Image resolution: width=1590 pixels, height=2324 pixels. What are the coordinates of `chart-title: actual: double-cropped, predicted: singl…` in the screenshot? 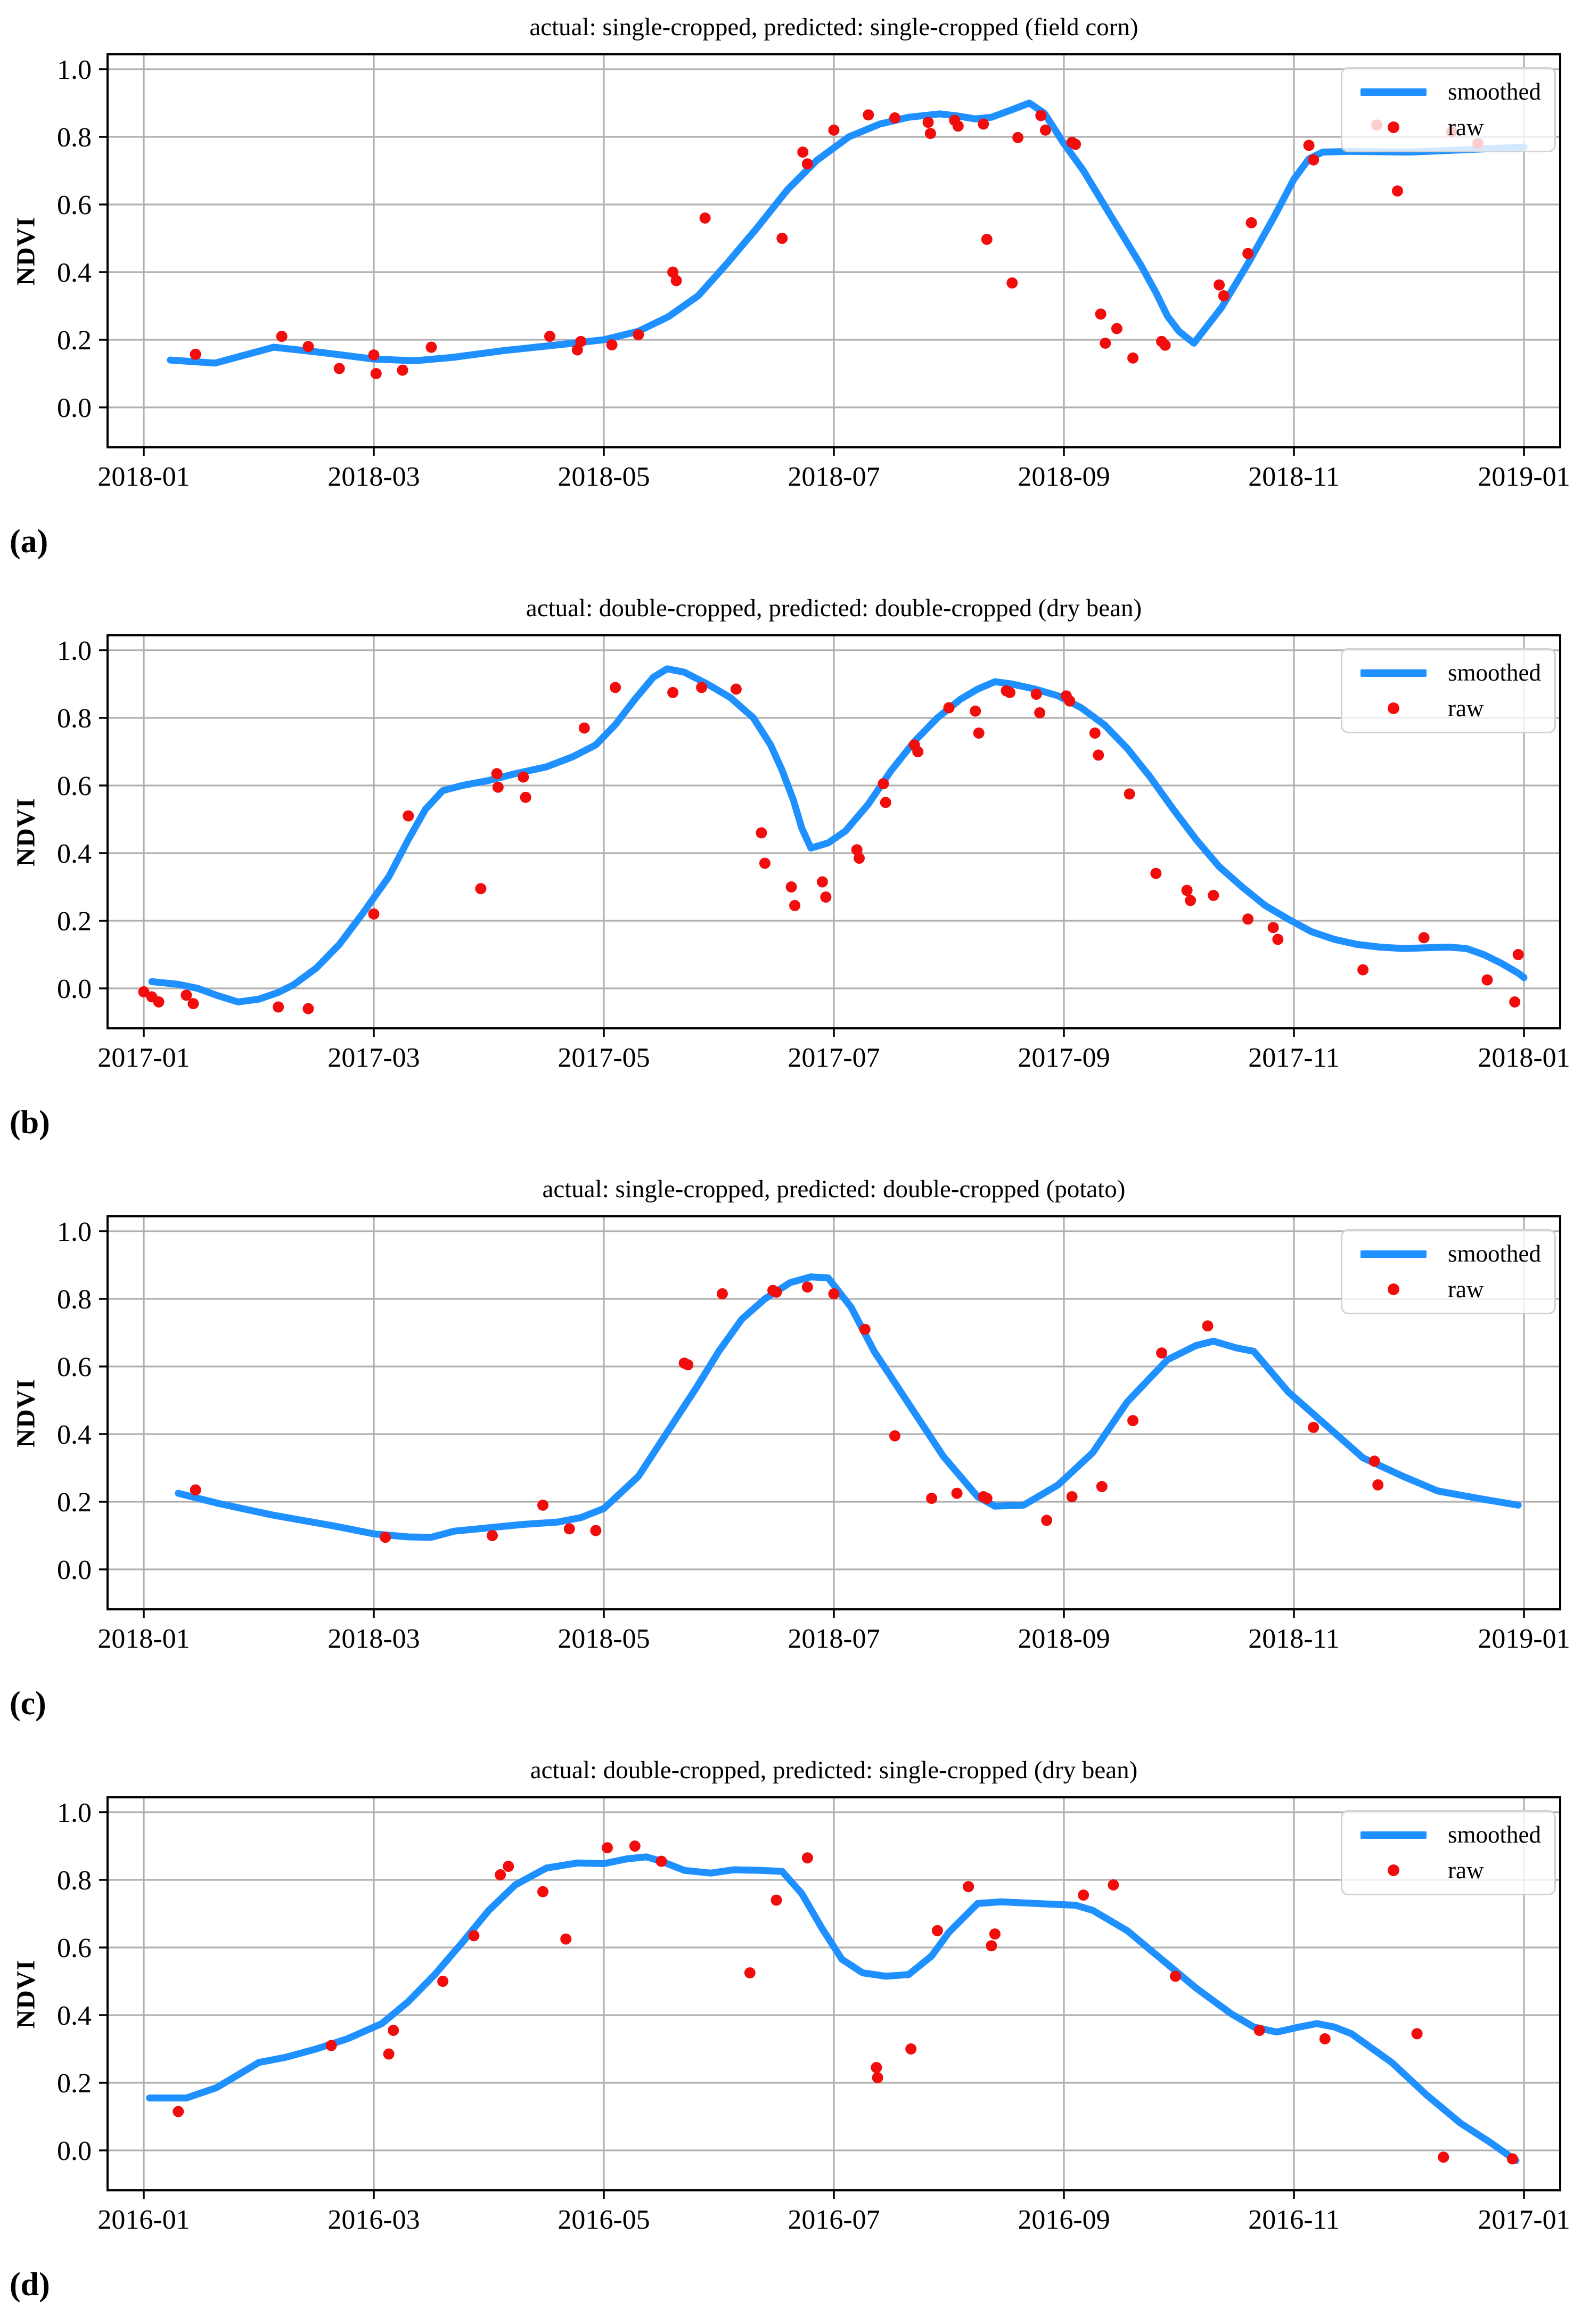 It's located at (834, 1770).